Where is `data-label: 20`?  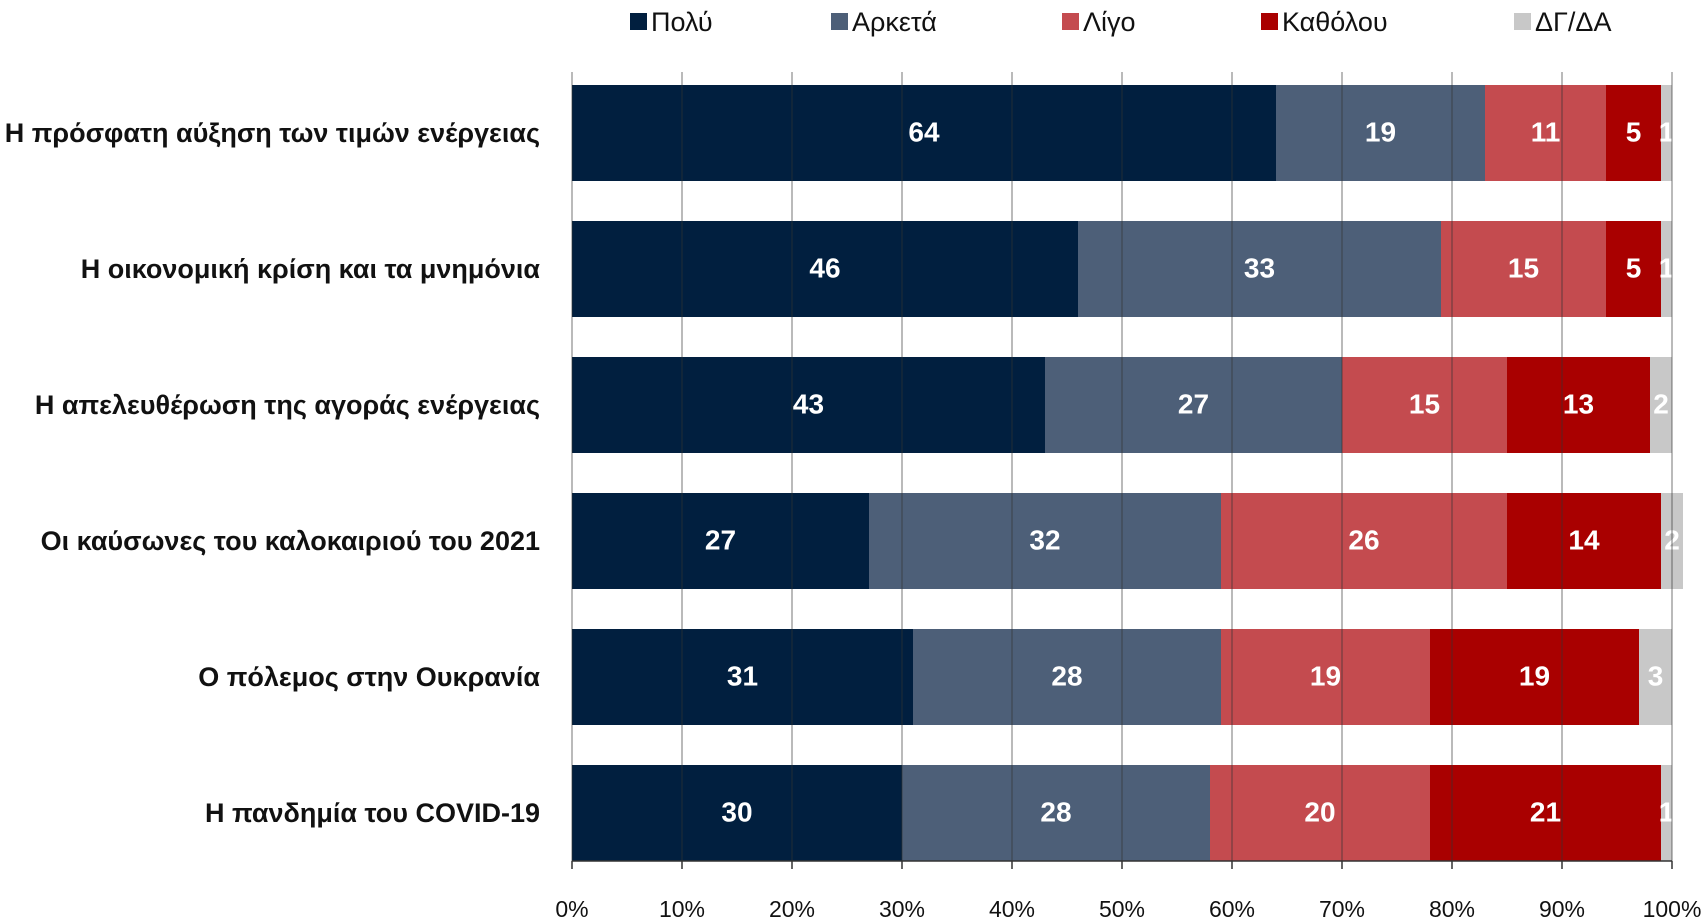
data-label: 20 is located at coordinates (1319, 811).